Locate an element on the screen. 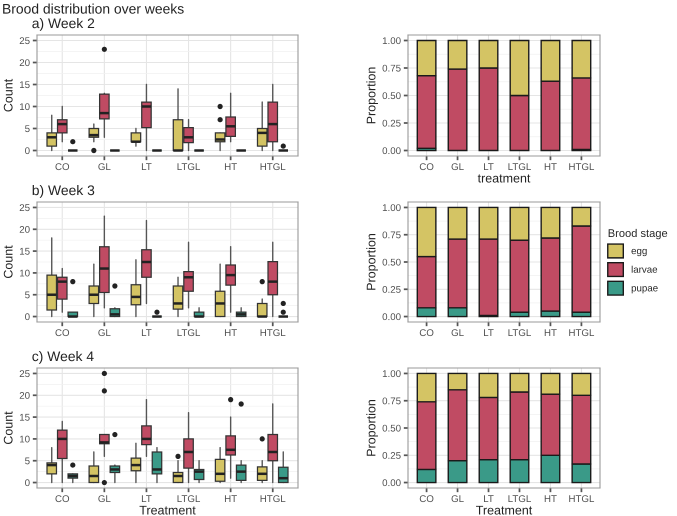 This screenshot has width=677, height=516. legend-label: pupae is located at coordinates (645, 290).